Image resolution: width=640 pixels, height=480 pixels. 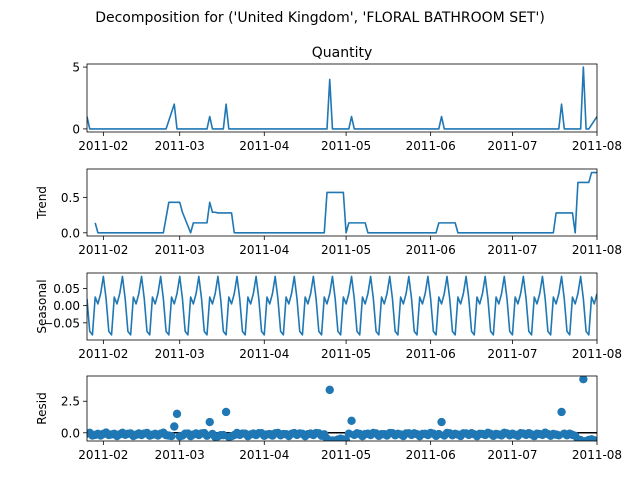 What do you see at coordinates (66, 289) in the screenshot?
I see `y-tick-label: 0.05` at bounding box center [66, 289].